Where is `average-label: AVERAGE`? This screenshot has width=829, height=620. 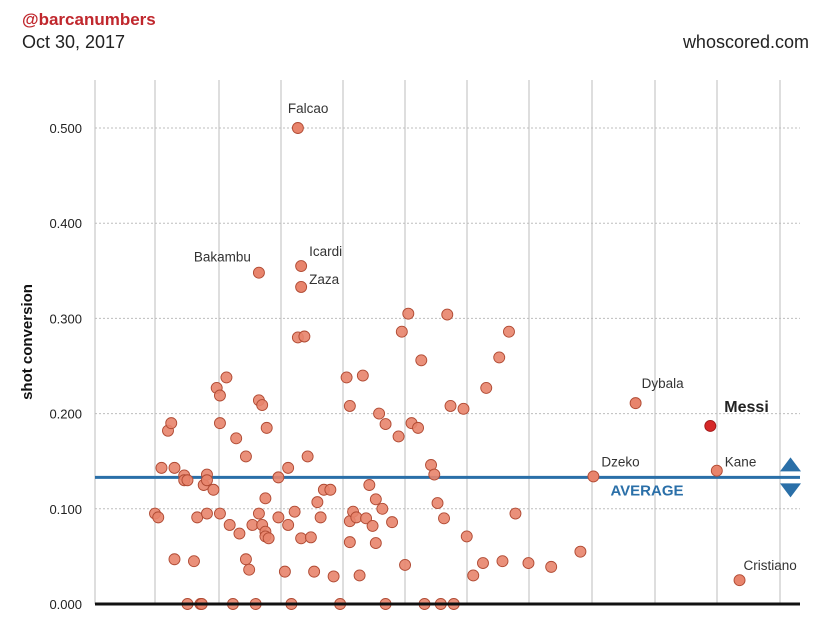
average-label: AVERAGE is located at coordinates (646, 490).